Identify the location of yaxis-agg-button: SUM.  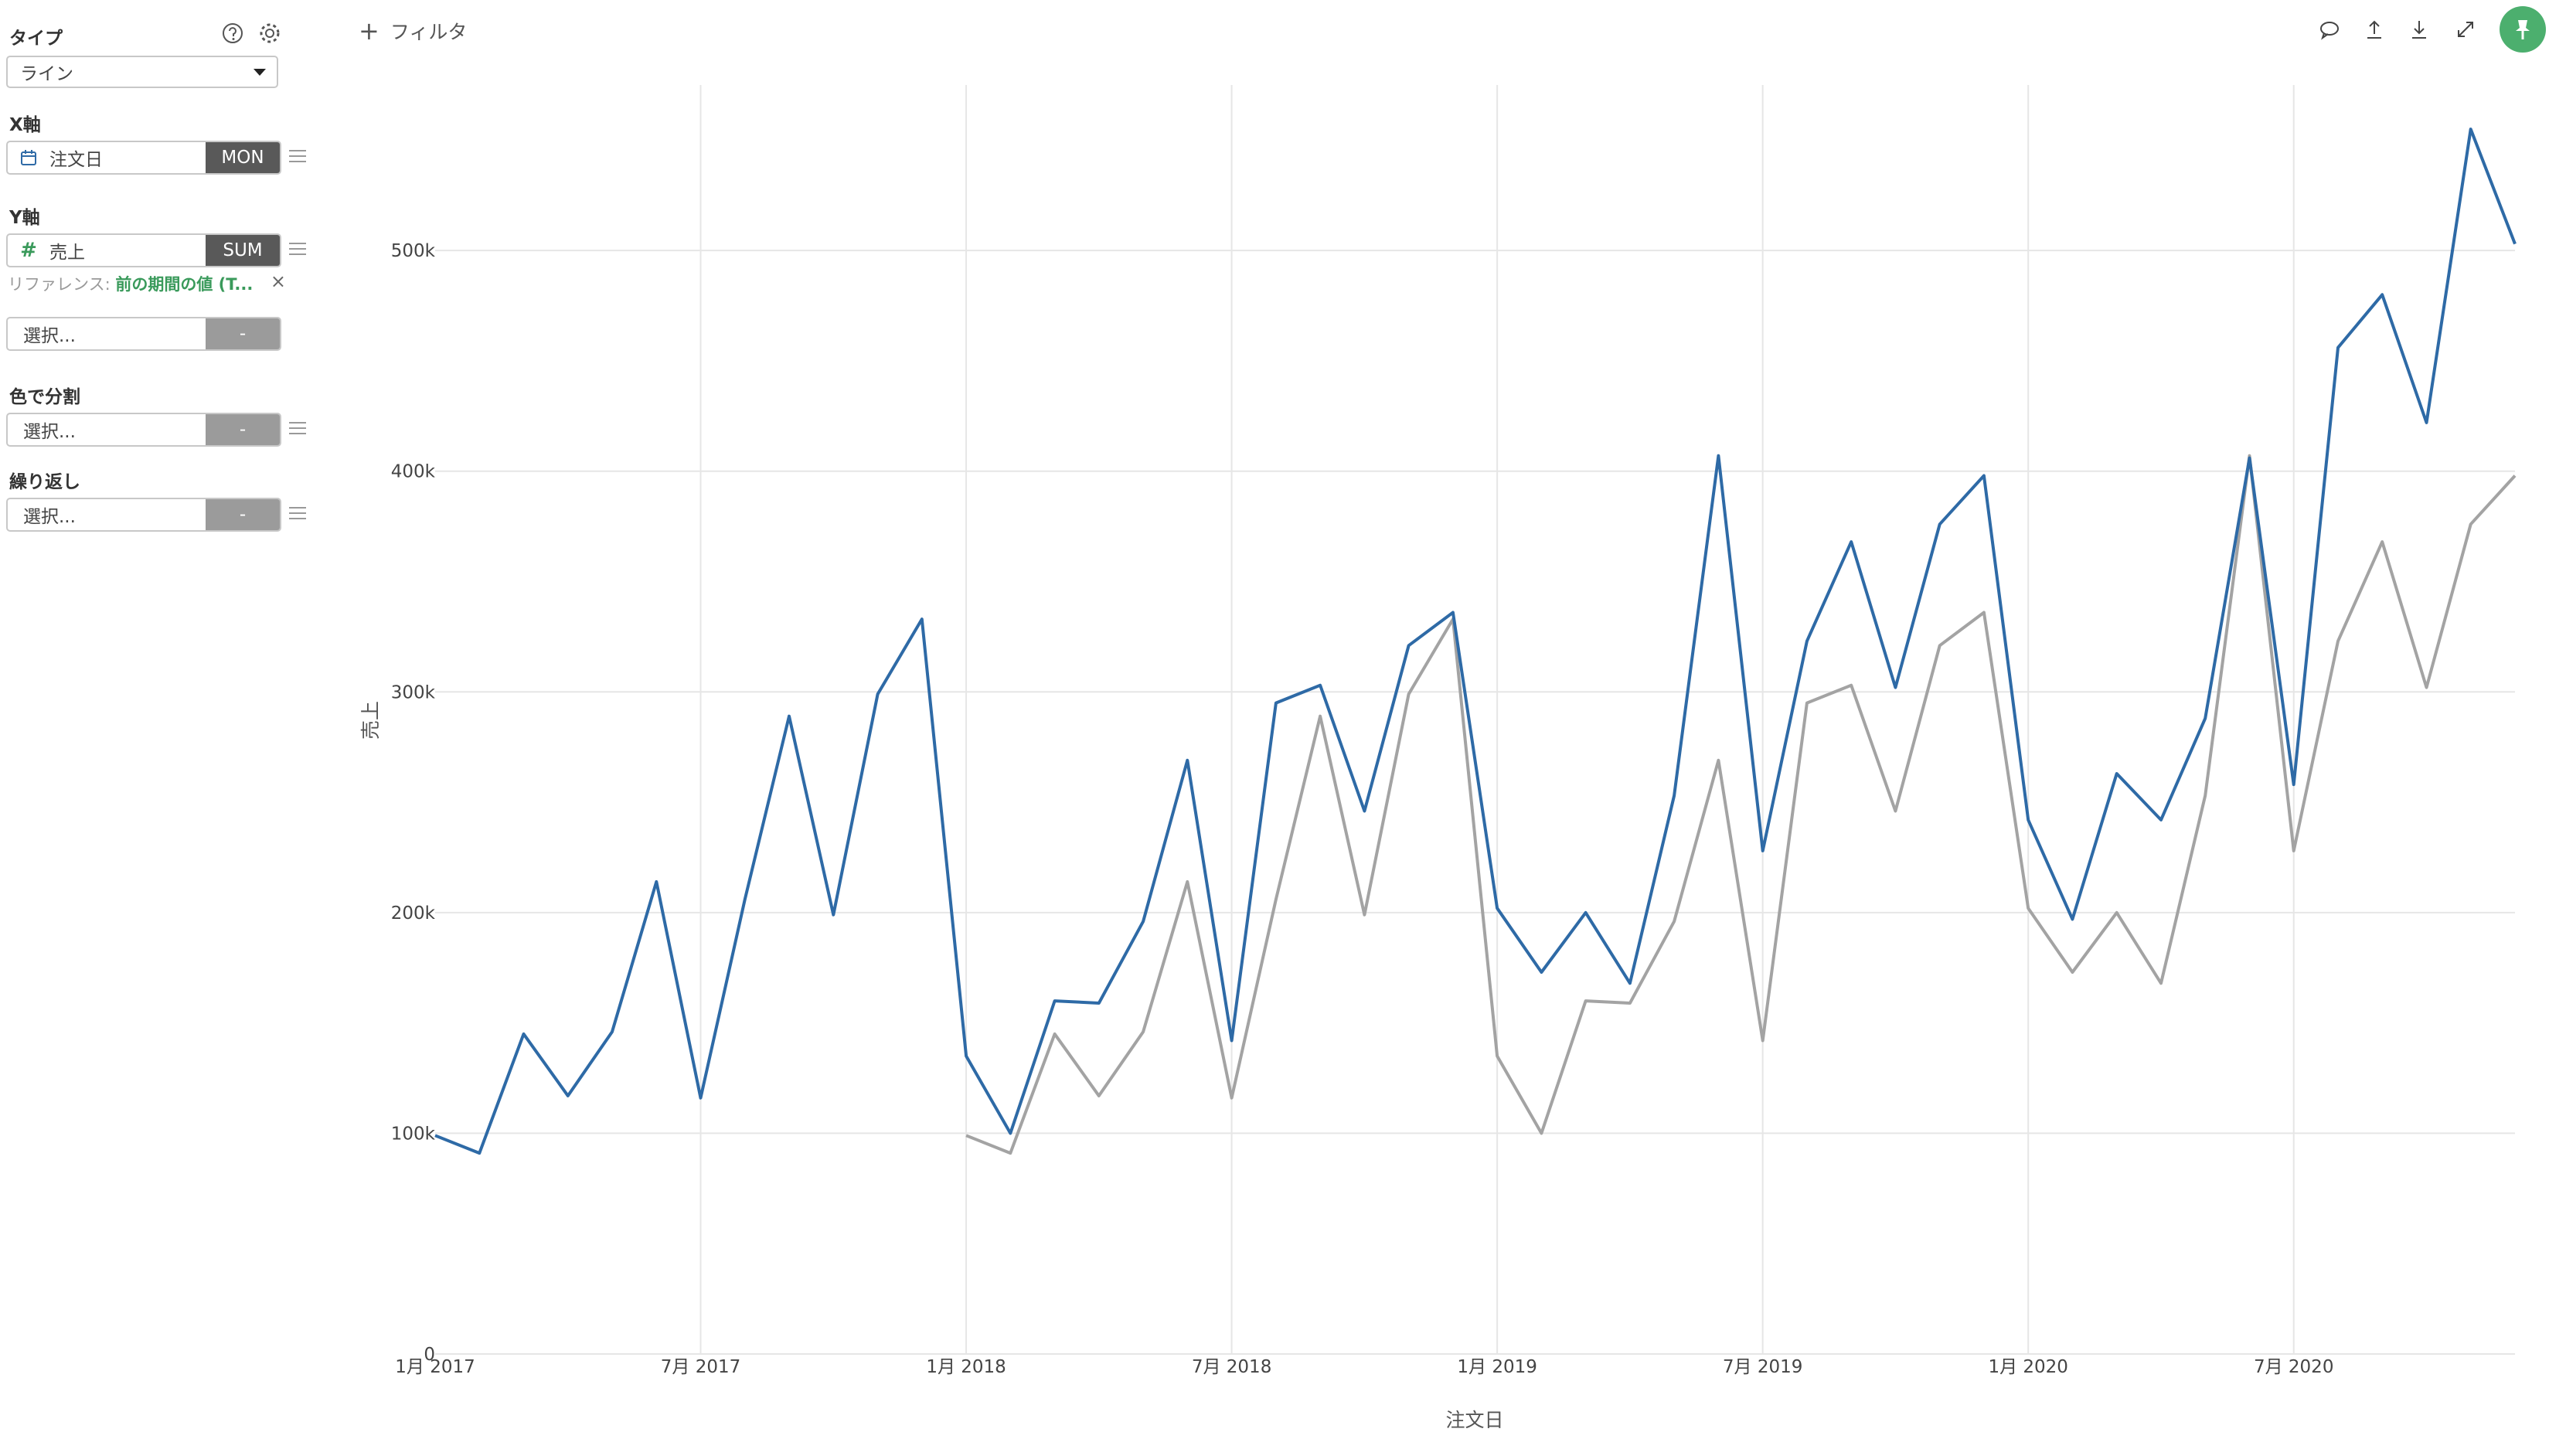
(243, 251).